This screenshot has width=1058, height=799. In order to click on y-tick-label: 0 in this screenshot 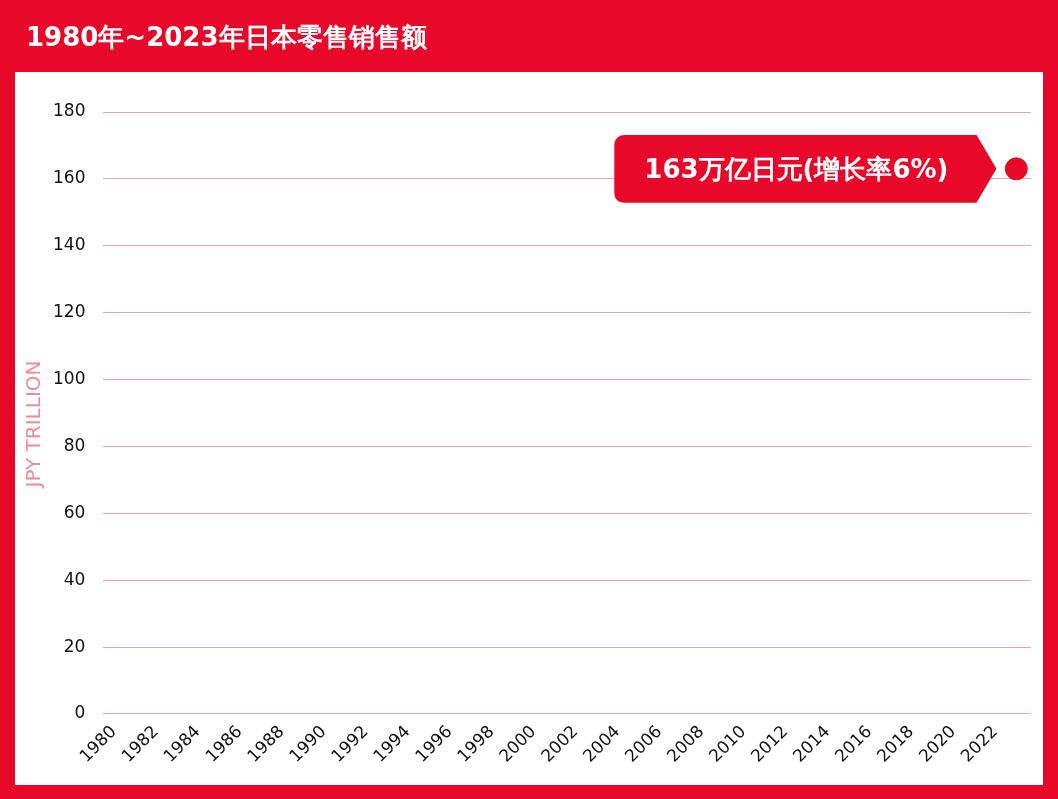, I will do `click(80, 712)`.